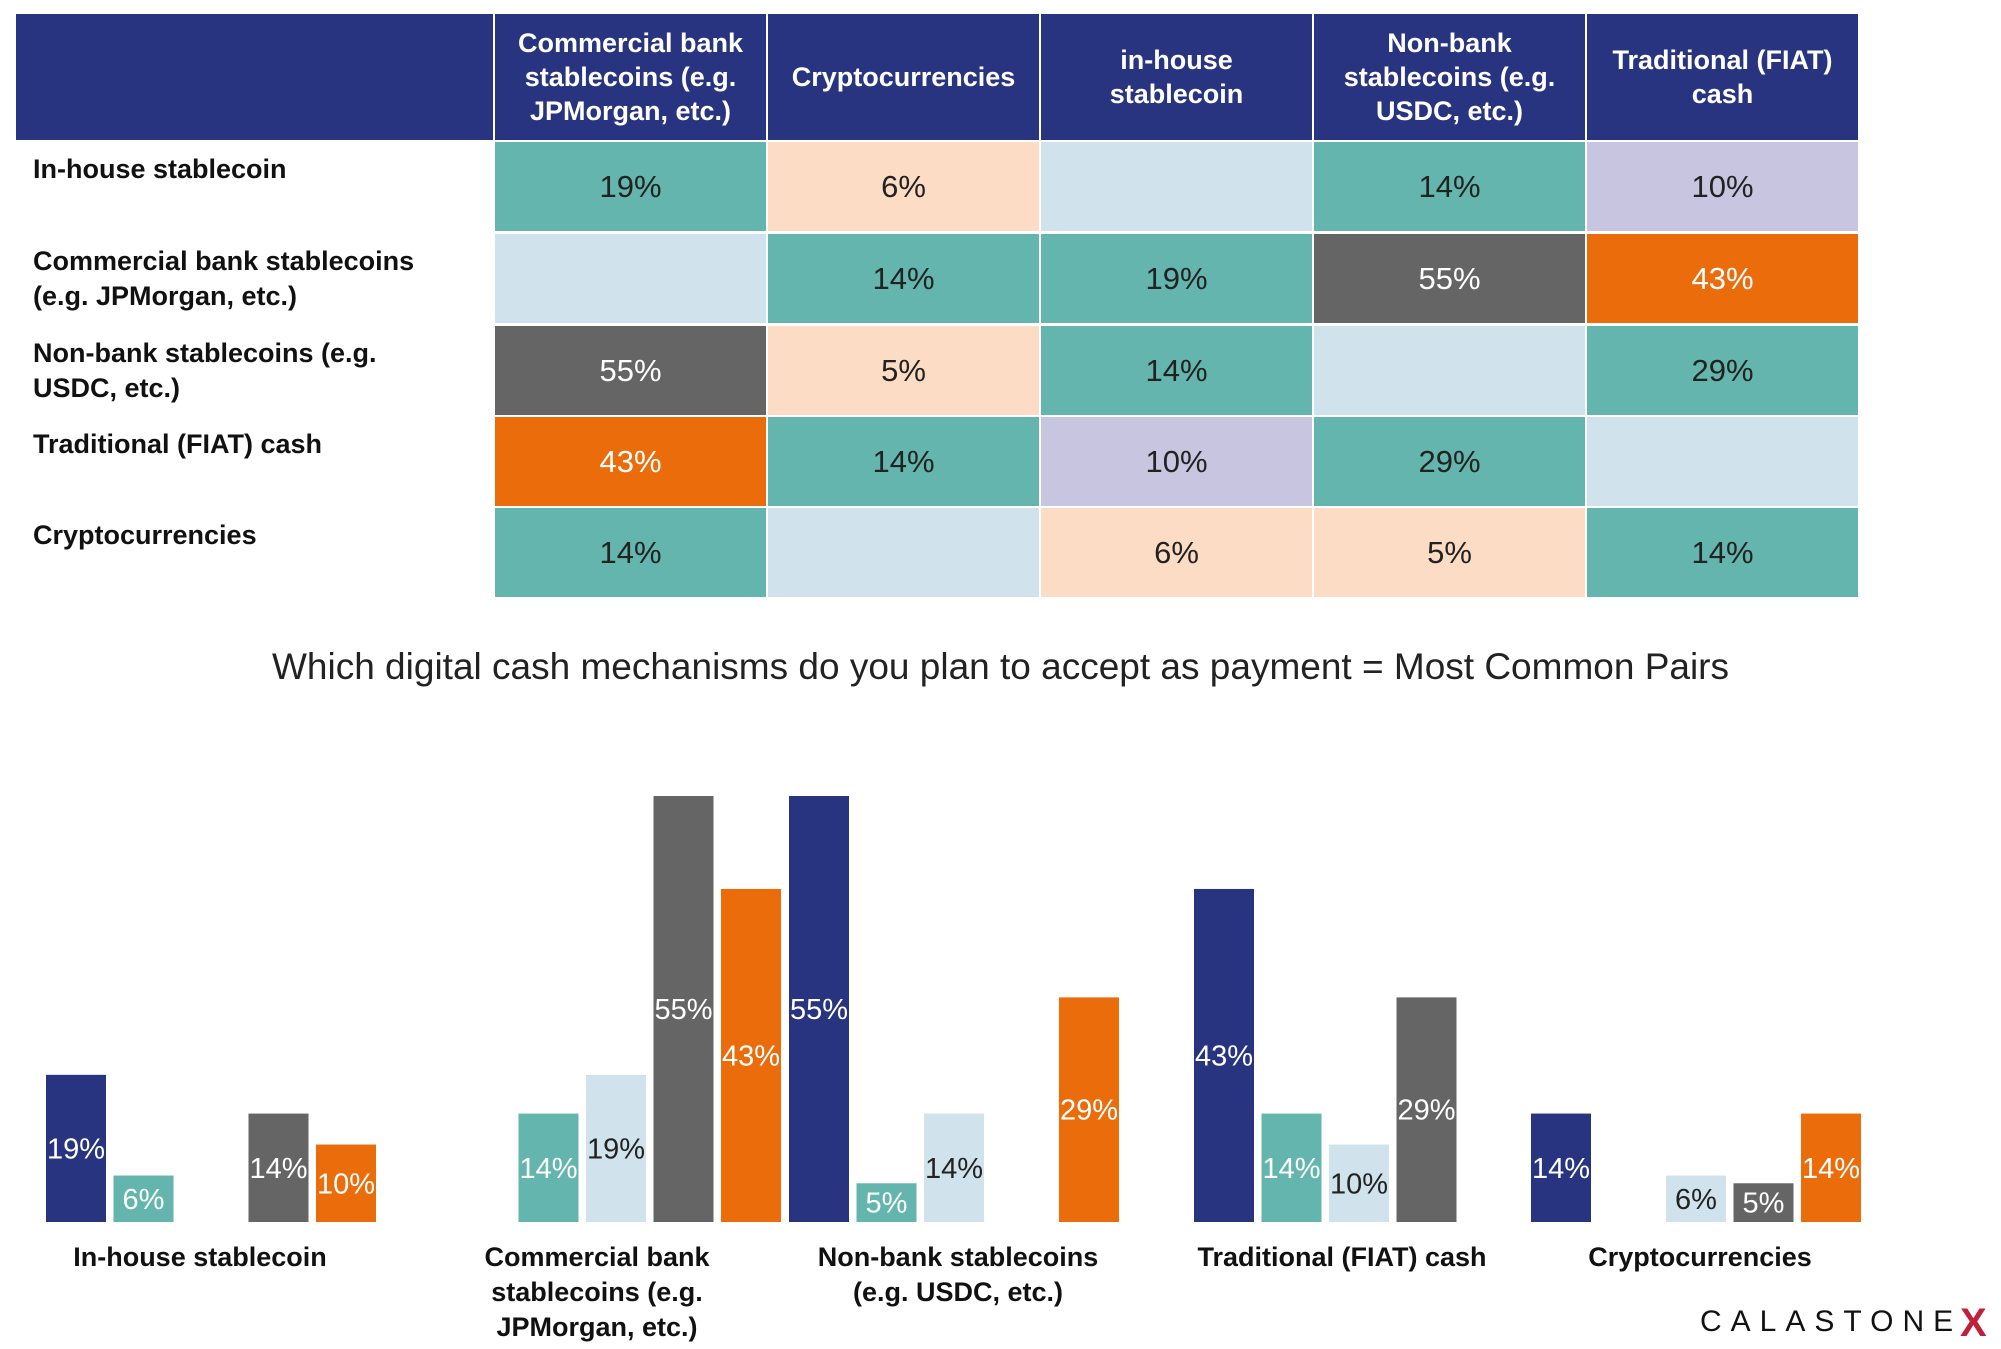 The height and width of the screenshot is (1349, 2001). What do you see at coordinates (1448, 77) in the screenshot?
I see `column-header: Non-bank stablecoins (e.g. USDC, etc.)` at bounding box center [1448, 77].